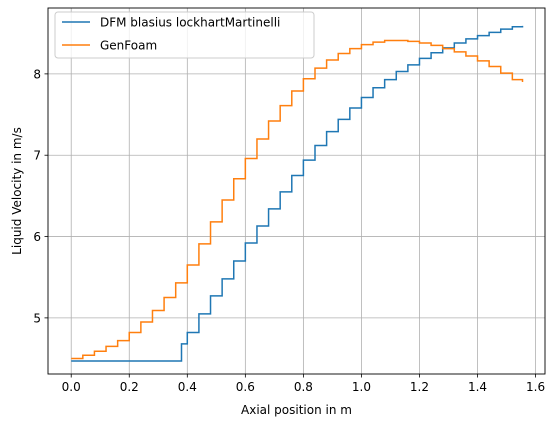 The height and width of the screenshot is (428, 555). I want to click on y-axis-label: Liquid Velocity in m/s, so click(17, 191).